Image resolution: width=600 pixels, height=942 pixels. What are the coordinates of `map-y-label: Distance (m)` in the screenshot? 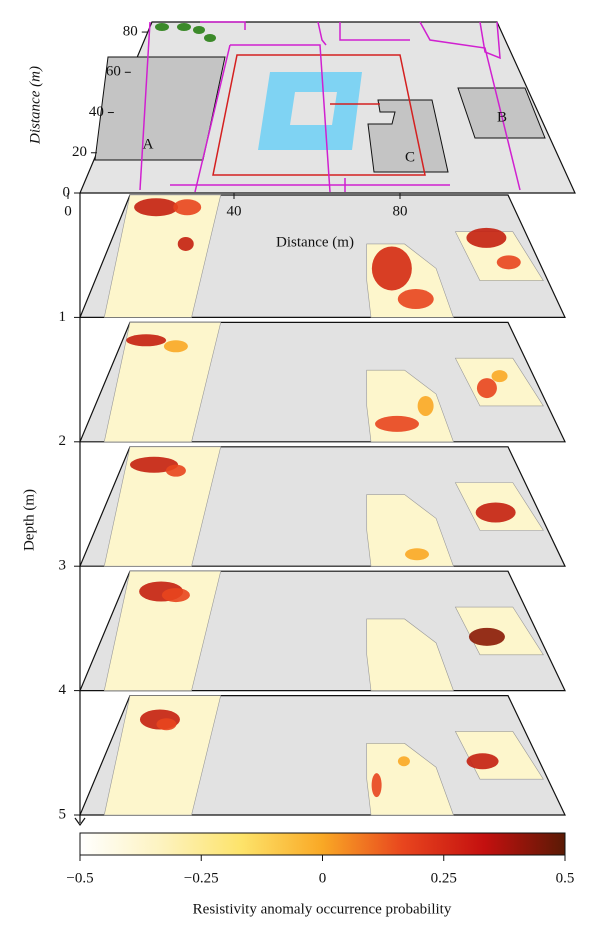 It's located at (35, 105).